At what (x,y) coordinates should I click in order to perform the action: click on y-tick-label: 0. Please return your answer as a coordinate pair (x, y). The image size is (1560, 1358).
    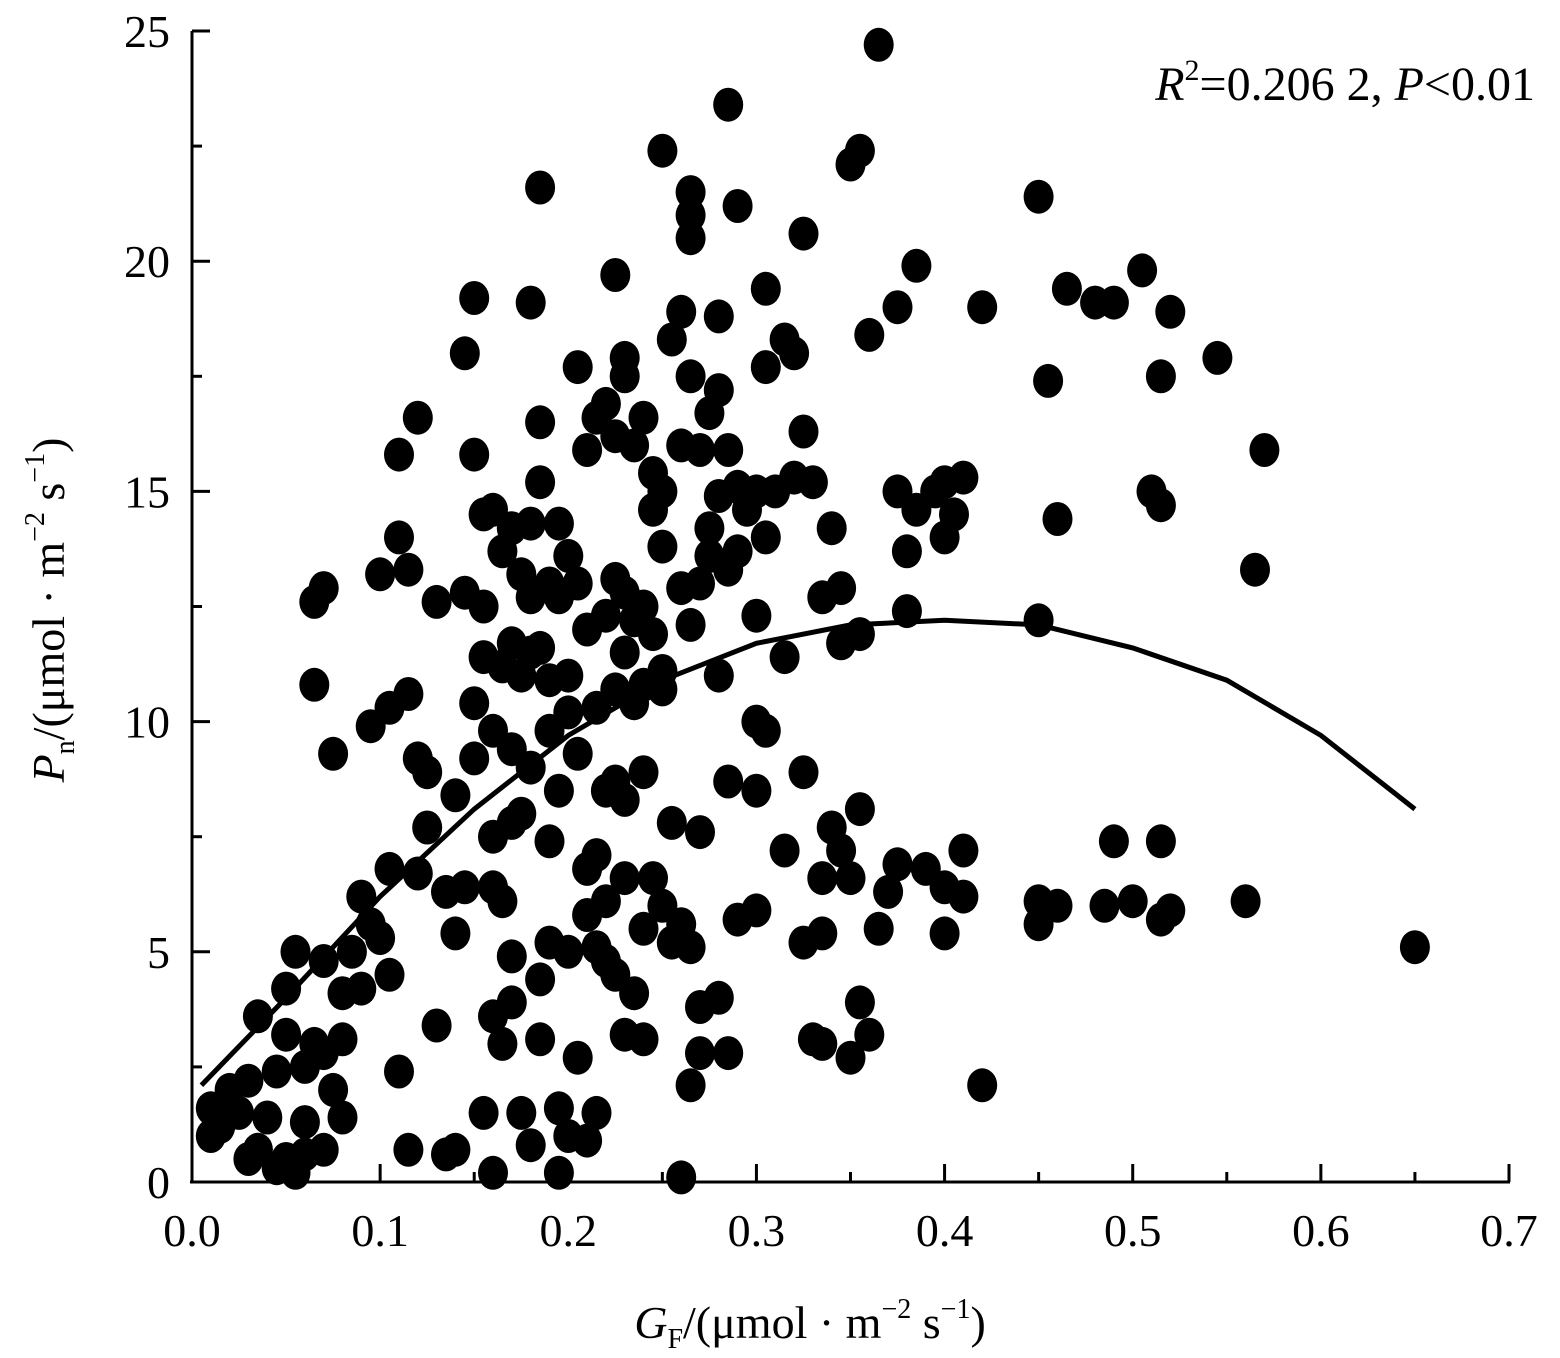
    Looking at the image, I should click on (158, 1182).